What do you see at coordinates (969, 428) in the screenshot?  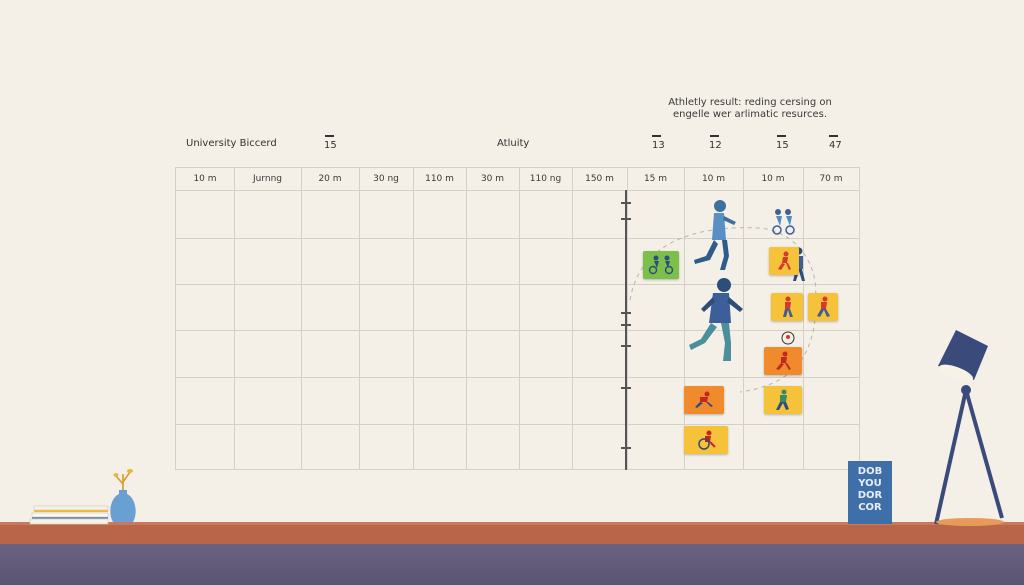 I see `desk-lamp-icon` at bounding box center [969, 428].